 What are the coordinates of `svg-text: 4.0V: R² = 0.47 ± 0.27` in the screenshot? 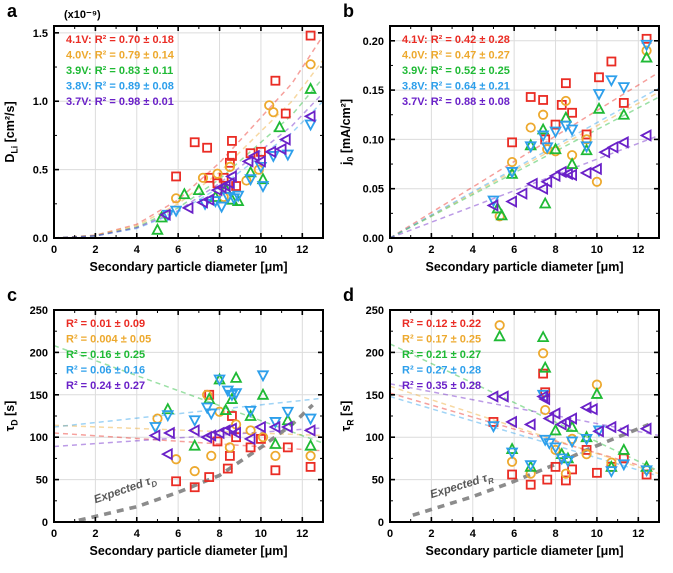 It's located at (456, 56).